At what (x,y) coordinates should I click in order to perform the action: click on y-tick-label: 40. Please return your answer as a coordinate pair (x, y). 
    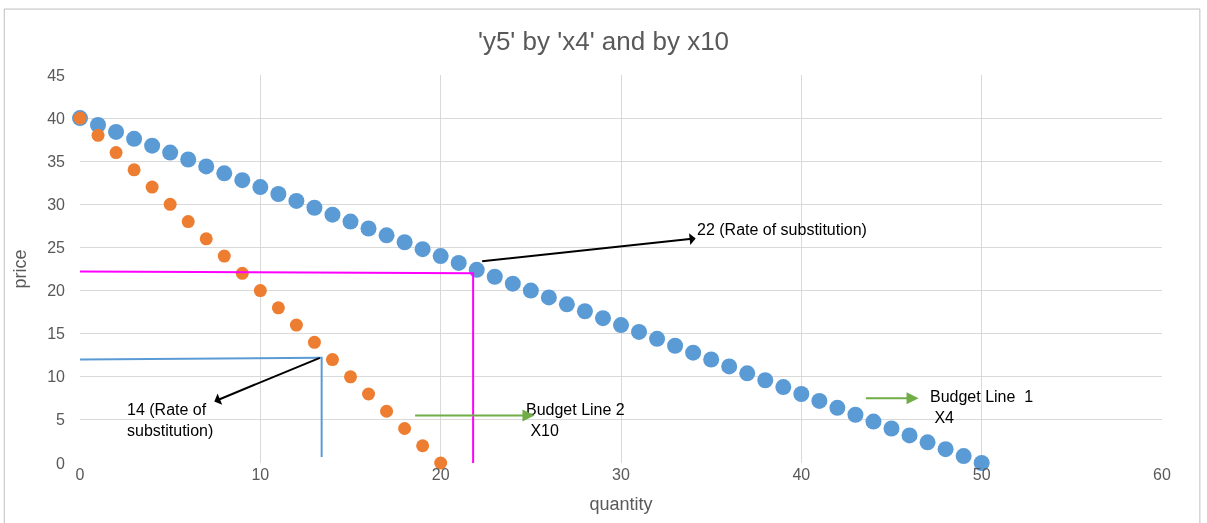
    Looking at the image, I should click on (56, 118).